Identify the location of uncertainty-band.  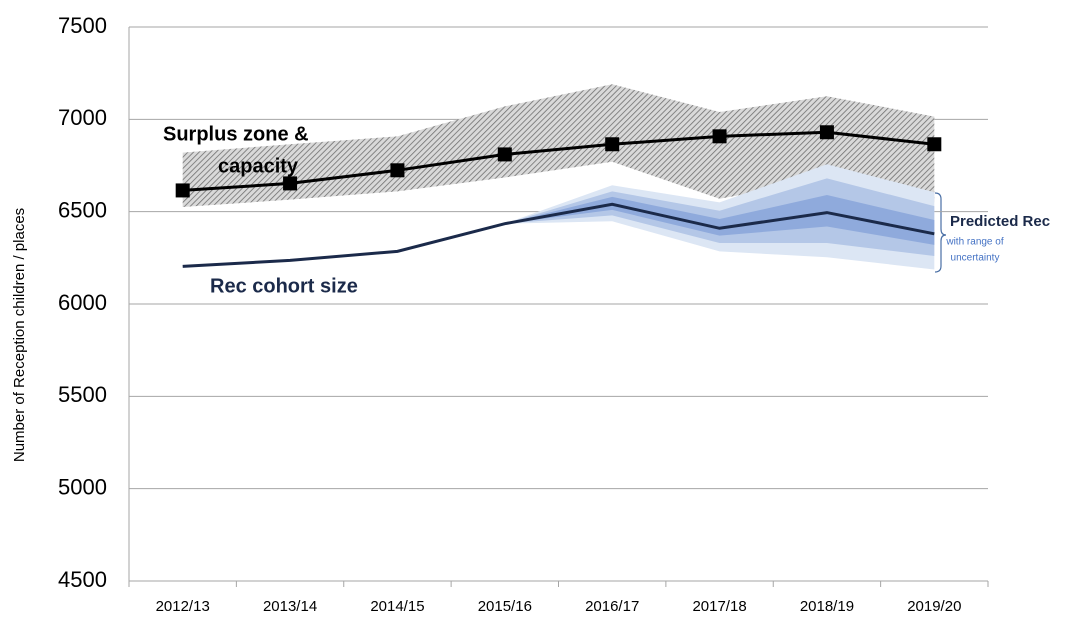
(719, 220).